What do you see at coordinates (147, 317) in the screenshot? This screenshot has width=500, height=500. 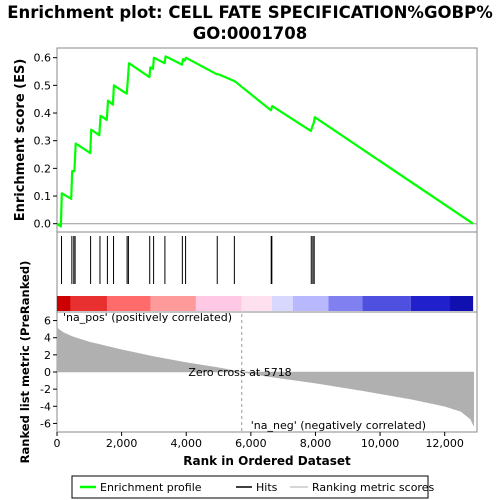 I see `pos-correlated-label: 'na_pos' (positively correlated)` at bounding box center [147, 317].